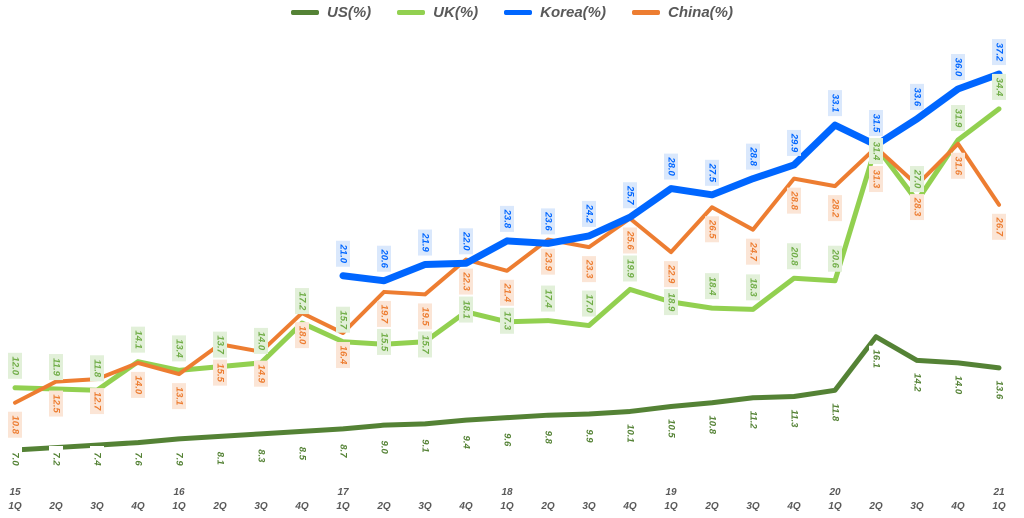 Image resolution: width=1024 pixels, height=518 pixels. What do you see at coordinates (15, 424) in the screenshot?
I see `data-label-text: 10.8` at bounding box center [15, 424].